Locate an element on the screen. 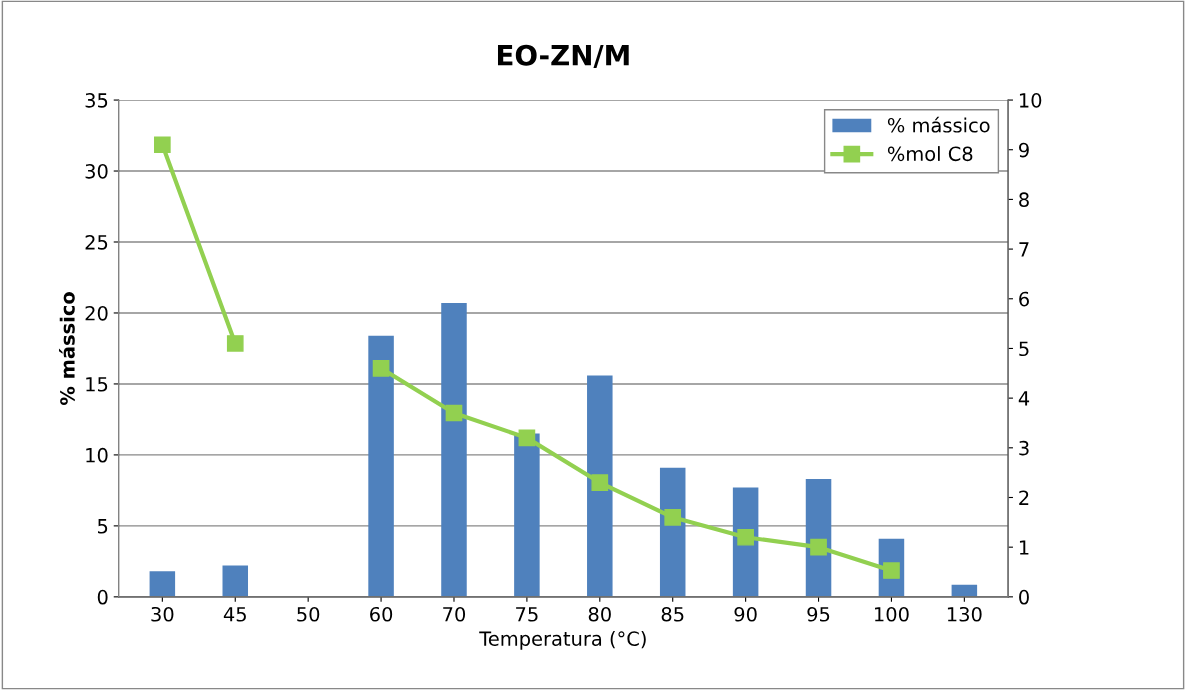 Image resolution: width=1186 pixels, height=690 pixels. y2-tick-label: 9 is located at coordinates (1024, 150).